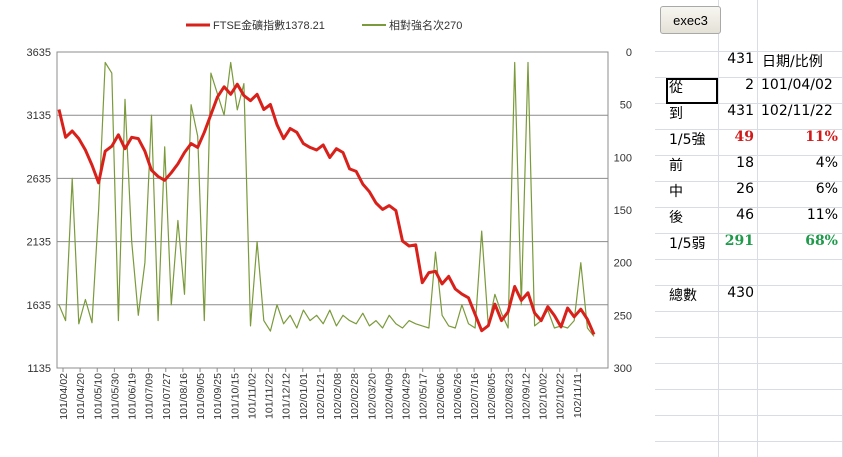 The width and height of the screenshot is (843, 457). What do you see at coordinates (745, 215) in the screenshot?
I see `row-back-value: 46` at bounding box center [745, 215].